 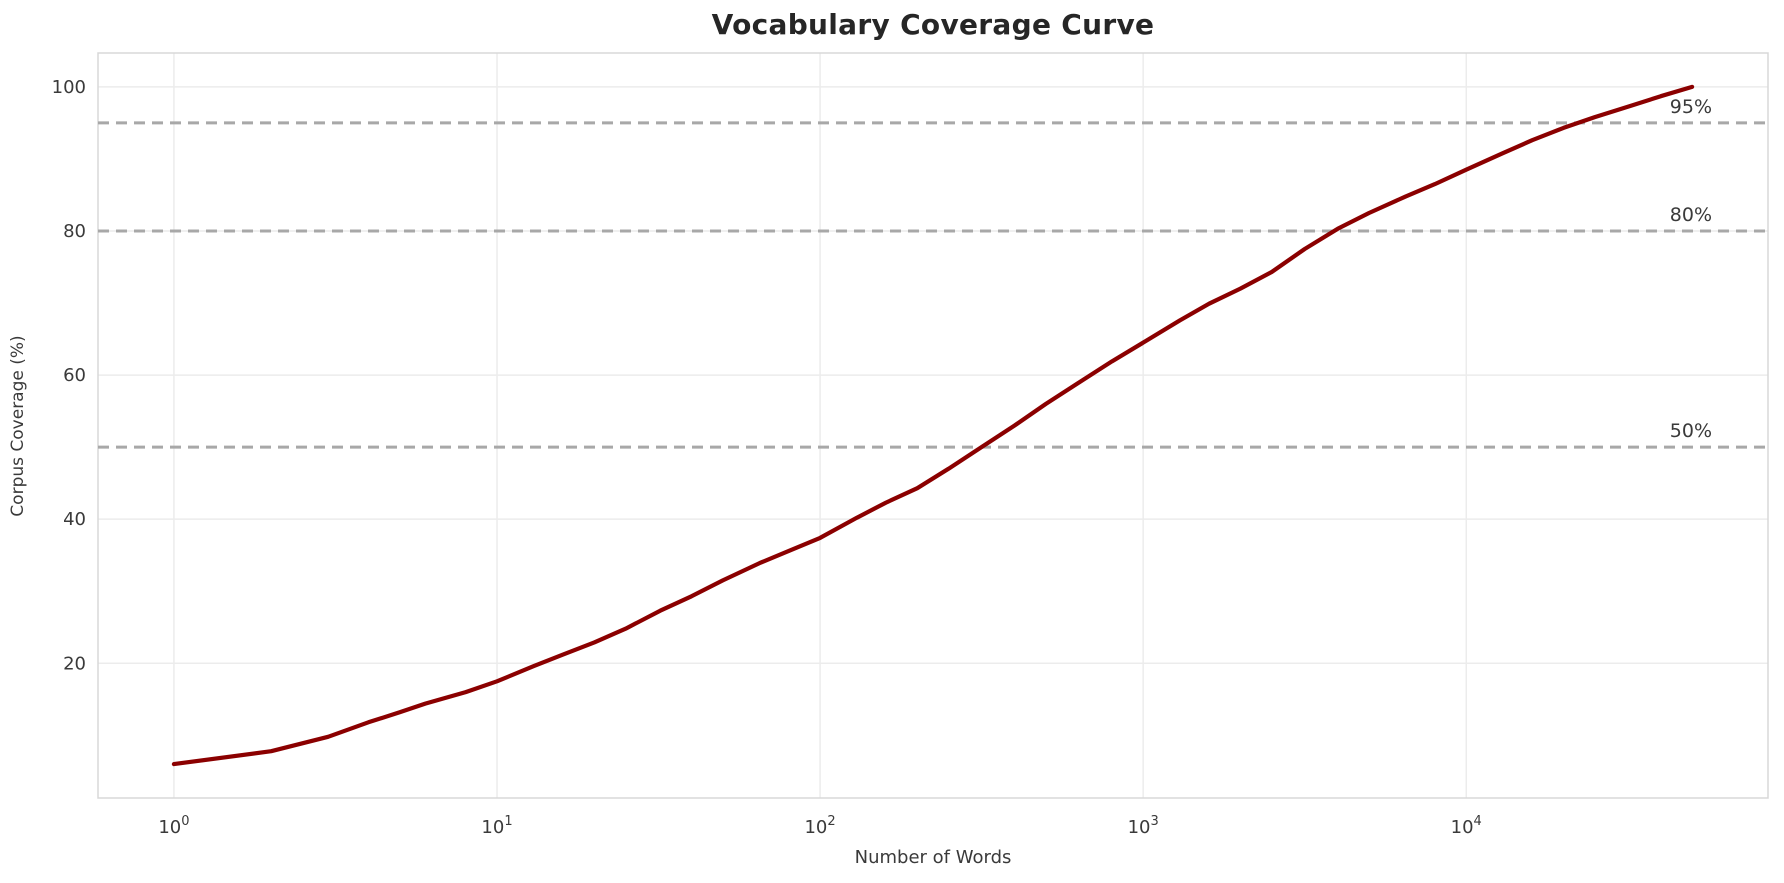 What do you see at coordinates (1691, 215) in the screenshot?
I see `threshold-label-80: 80%` at bounding box center [1691, 215].